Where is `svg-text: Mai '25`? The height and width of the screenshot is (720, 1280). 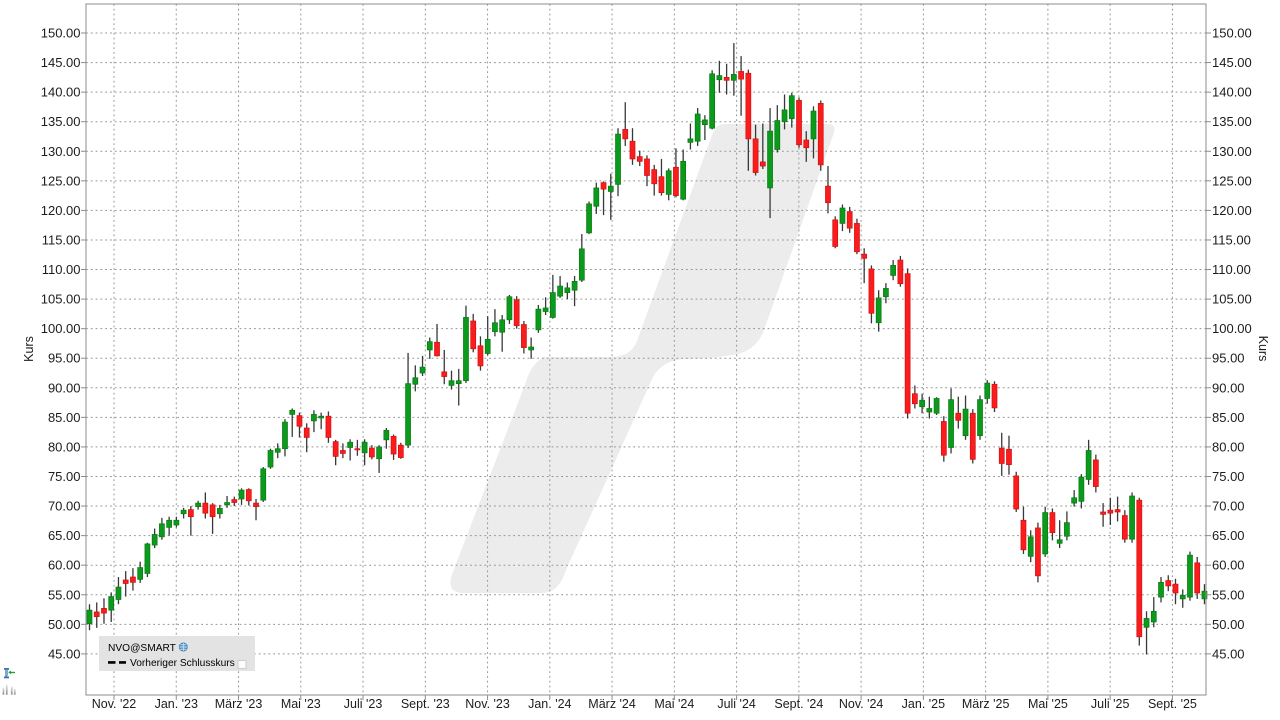
svg-text: Mai '25 is located at coordinates (1048, 704).